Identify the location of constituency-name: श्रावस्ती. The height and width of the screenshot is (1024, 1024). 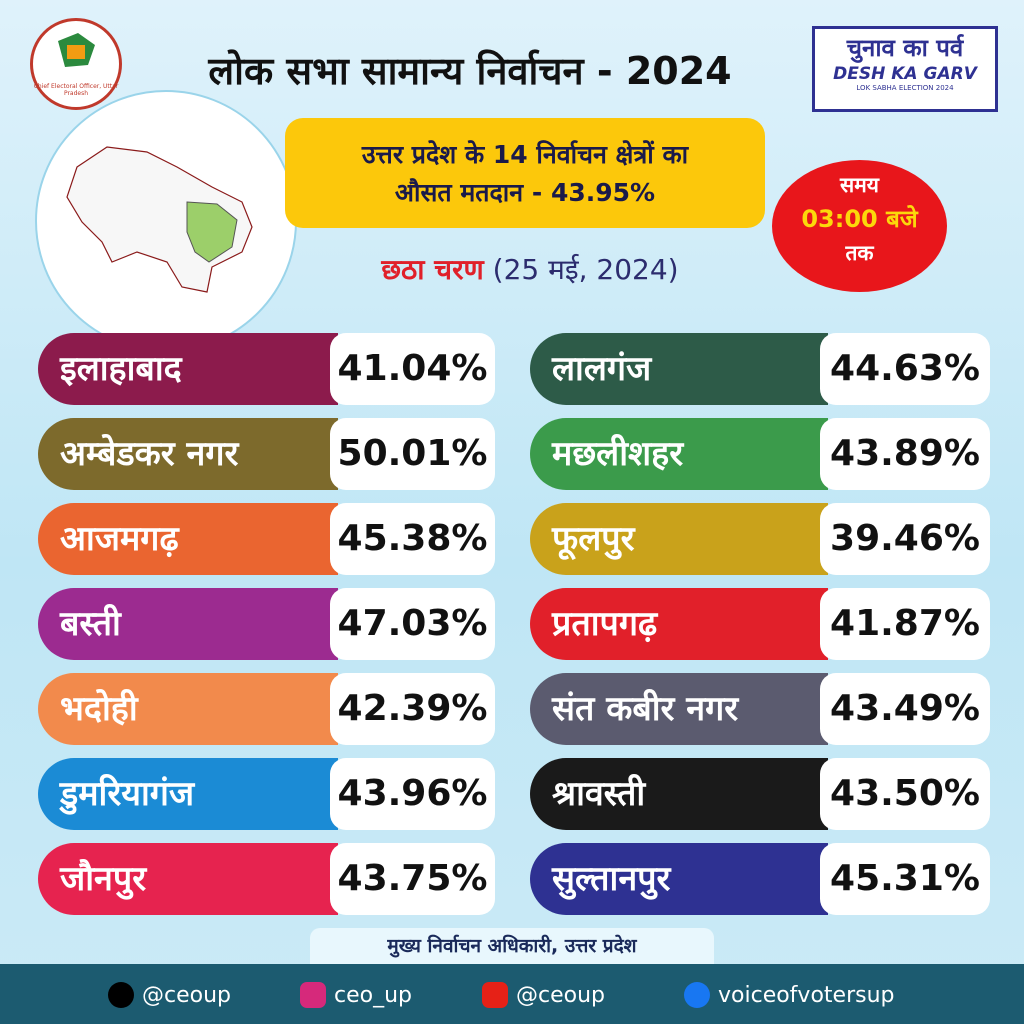
(679, 794).